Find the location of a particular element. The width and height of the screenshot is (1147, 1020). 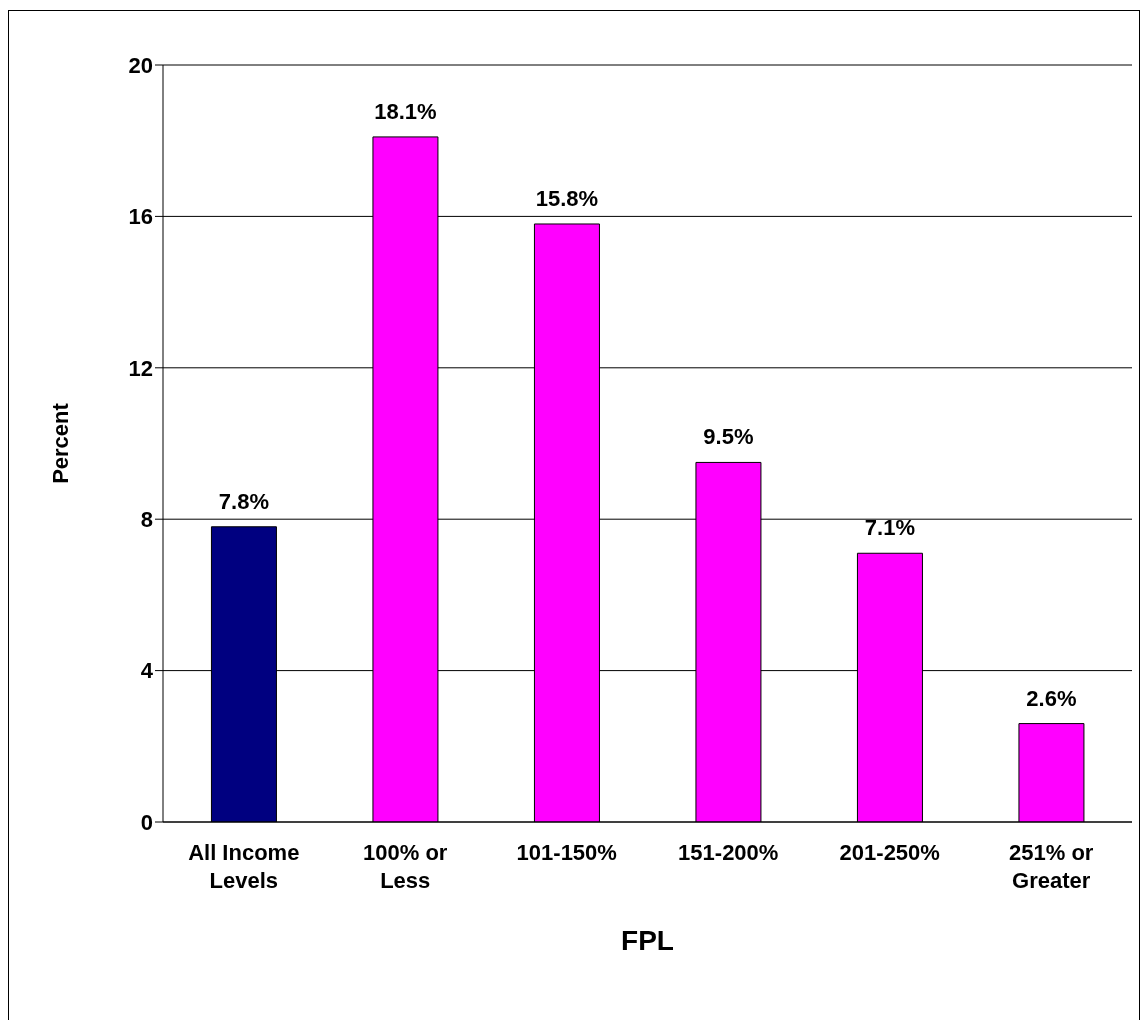

data-label: 9.5% is located at coordinates (728, 437).